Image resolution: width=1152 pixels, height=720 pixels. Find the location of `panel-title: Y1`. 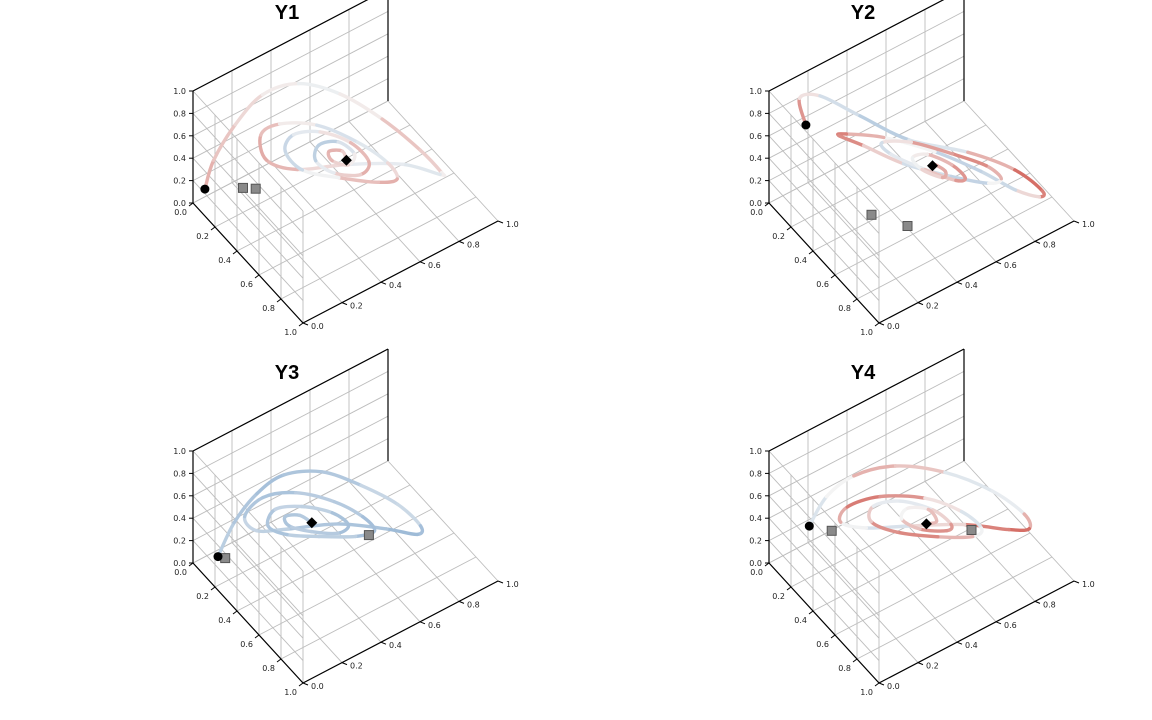

panel-title: Y1 is located at coordinates (287, 13).